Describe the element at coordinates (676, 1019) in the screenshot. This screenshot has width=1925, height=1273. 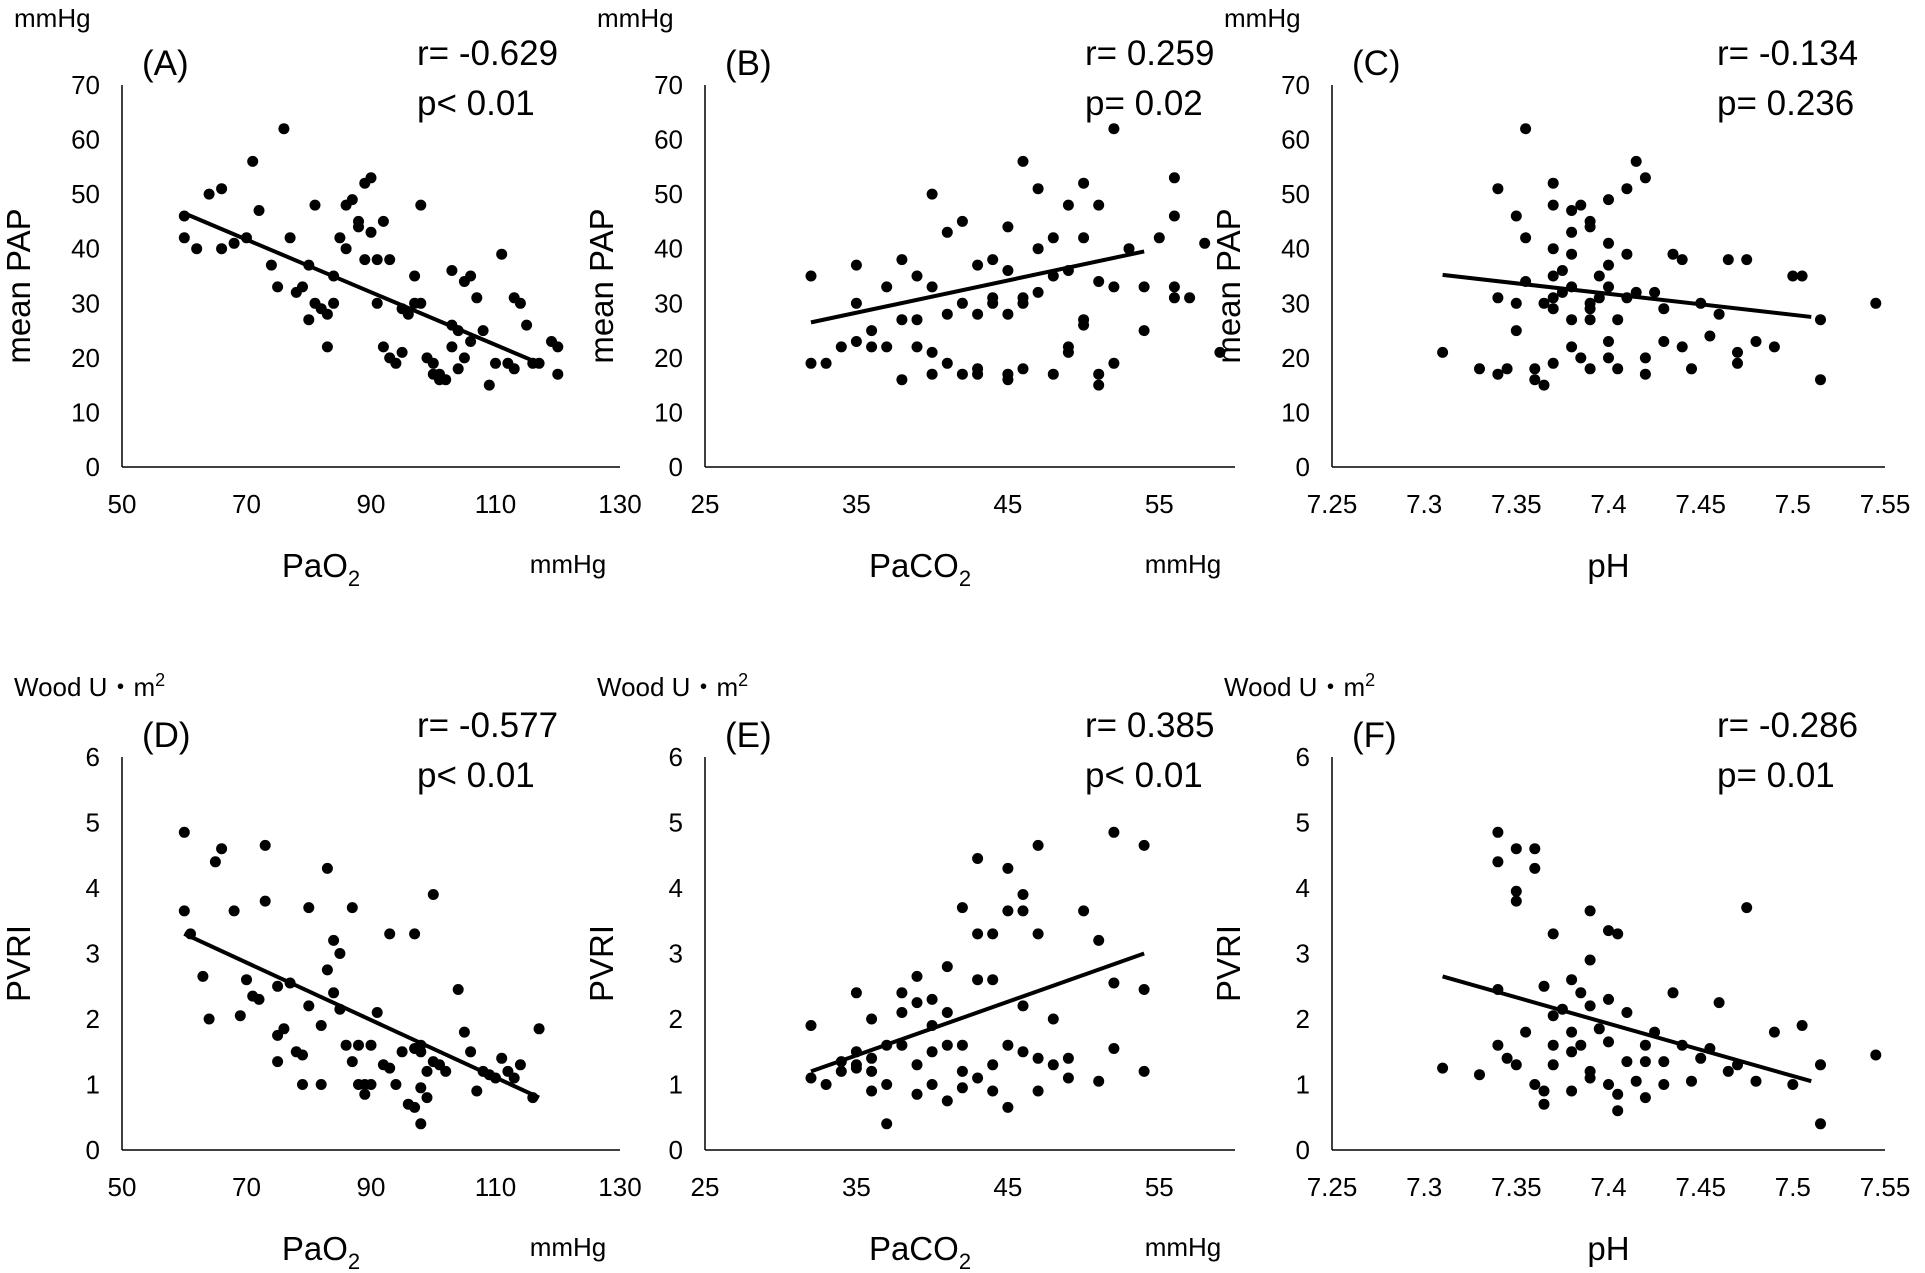
I see `y-tick-label: 2` at that location.